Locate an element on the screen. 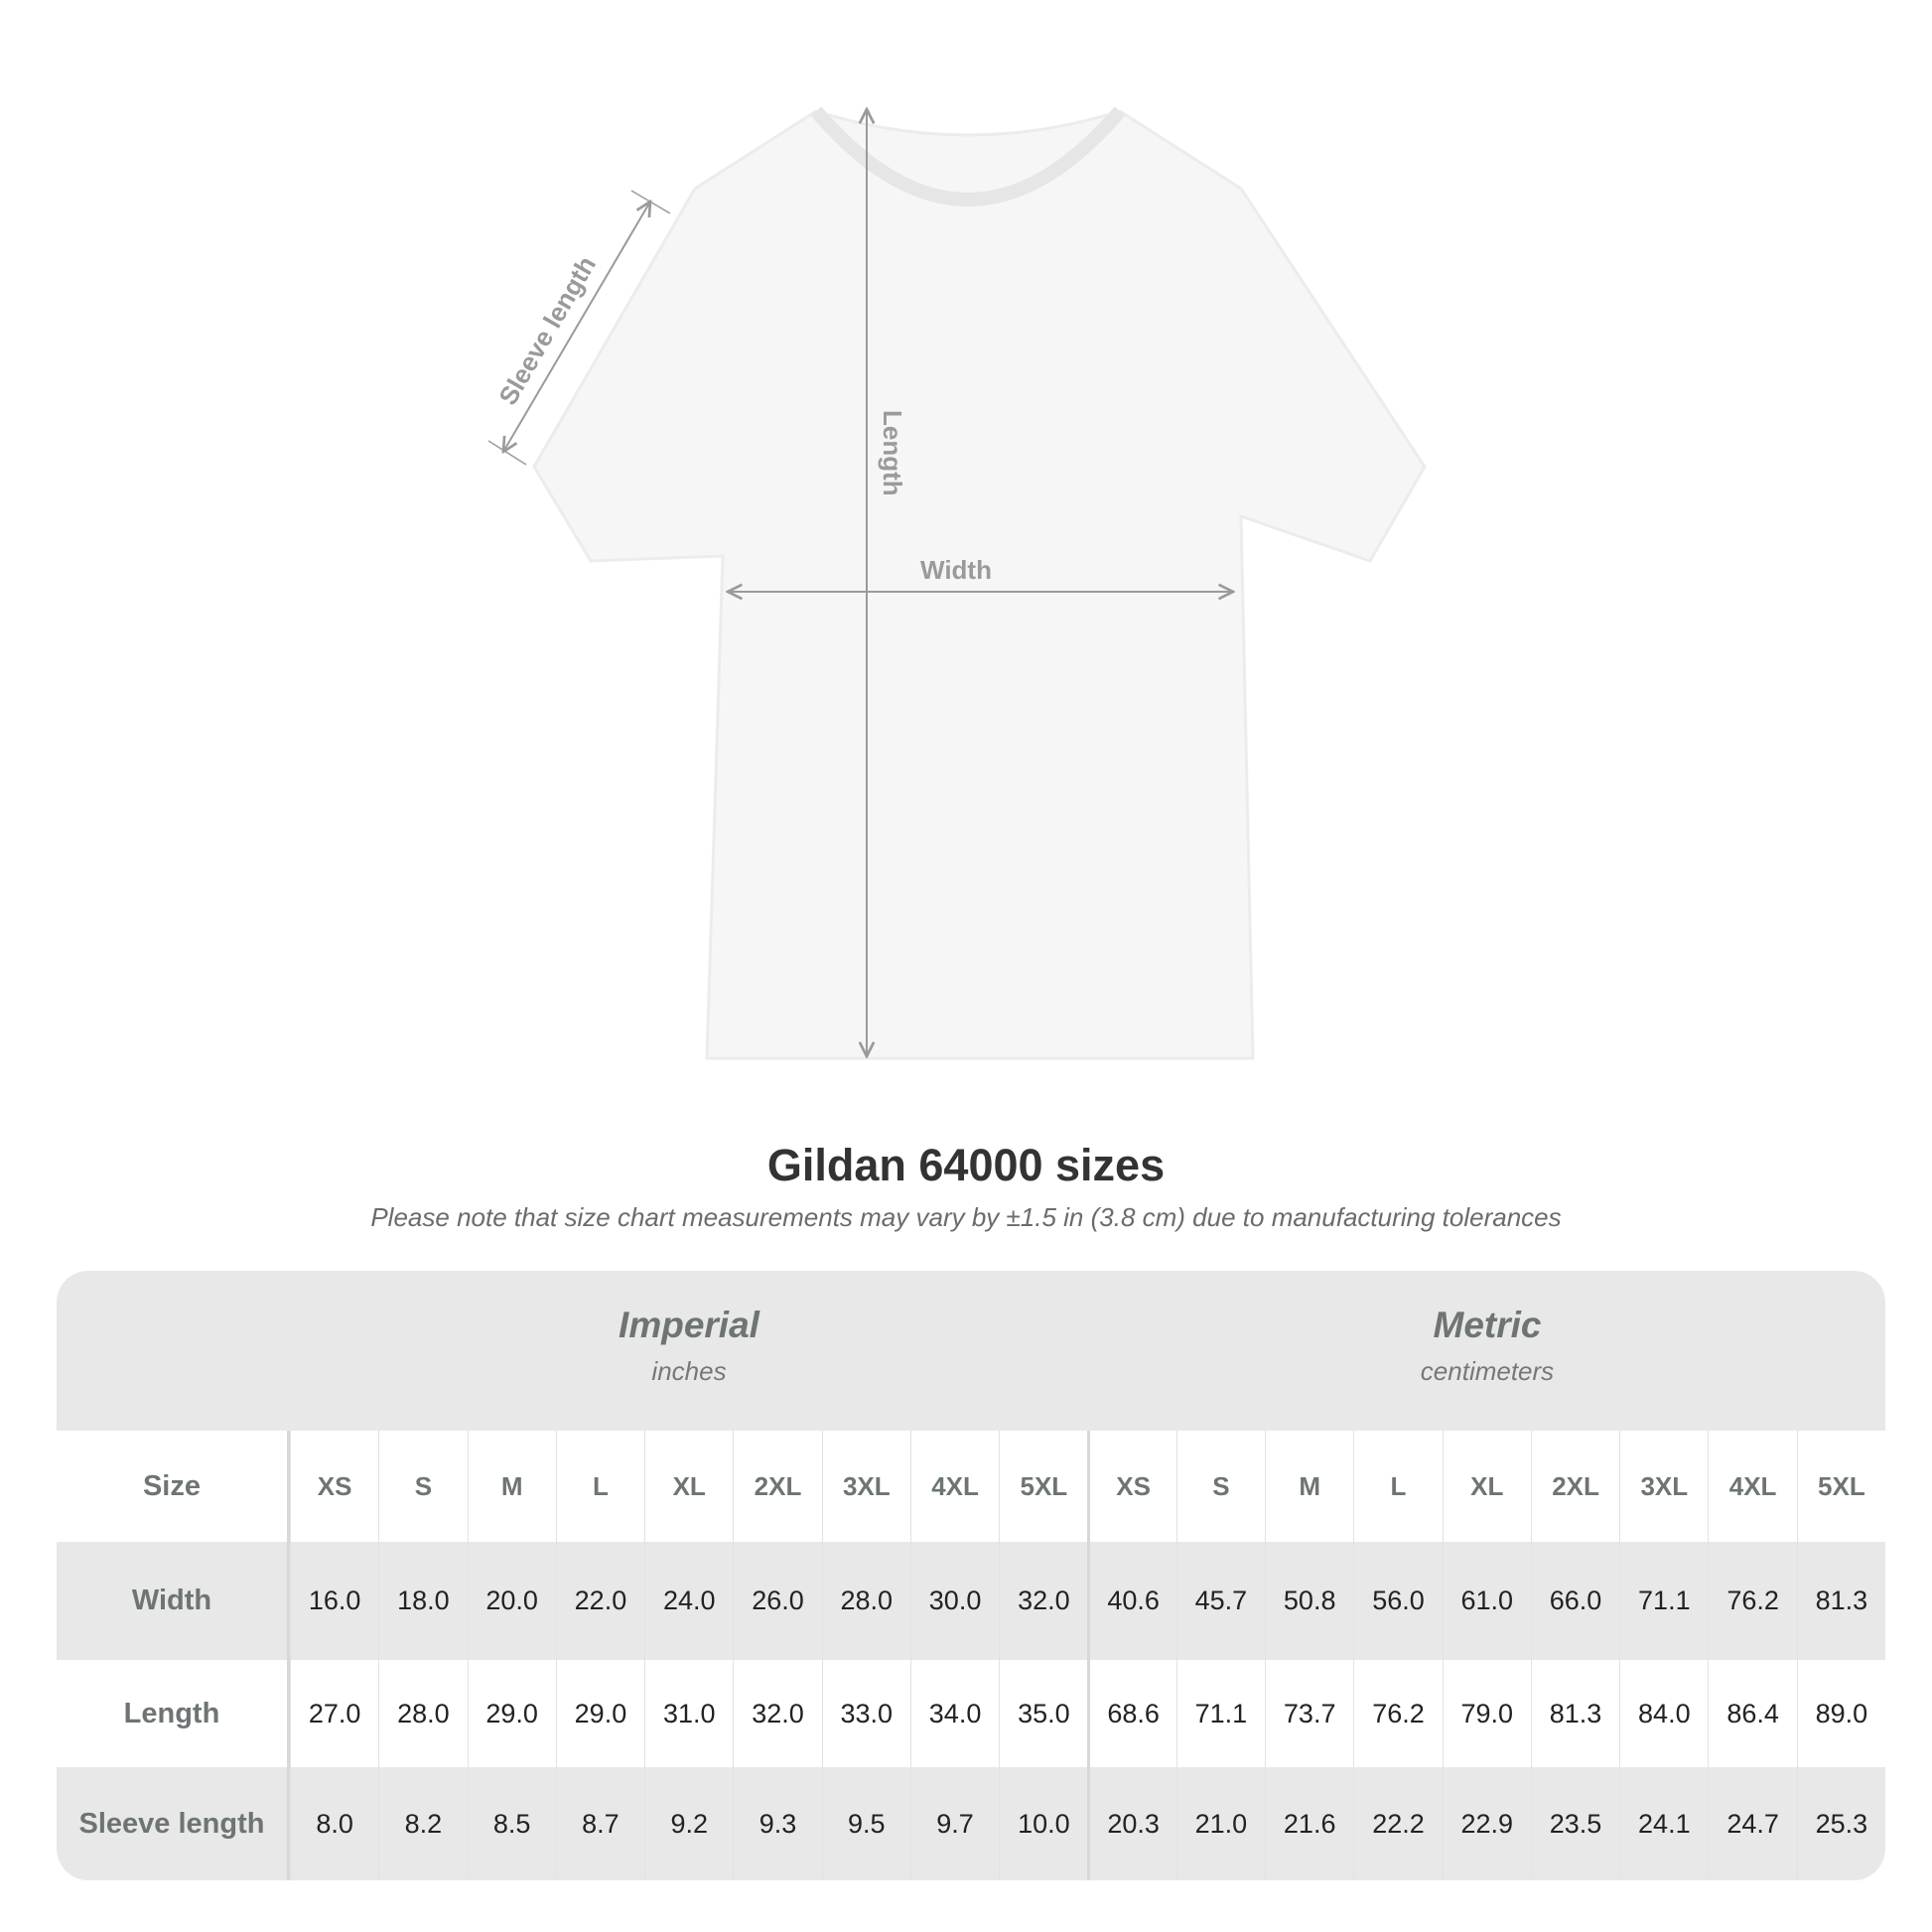 The height and width of the screenshot is (1932, 1932). value-cell: 34.0 is located at coordinates (954, 1714).